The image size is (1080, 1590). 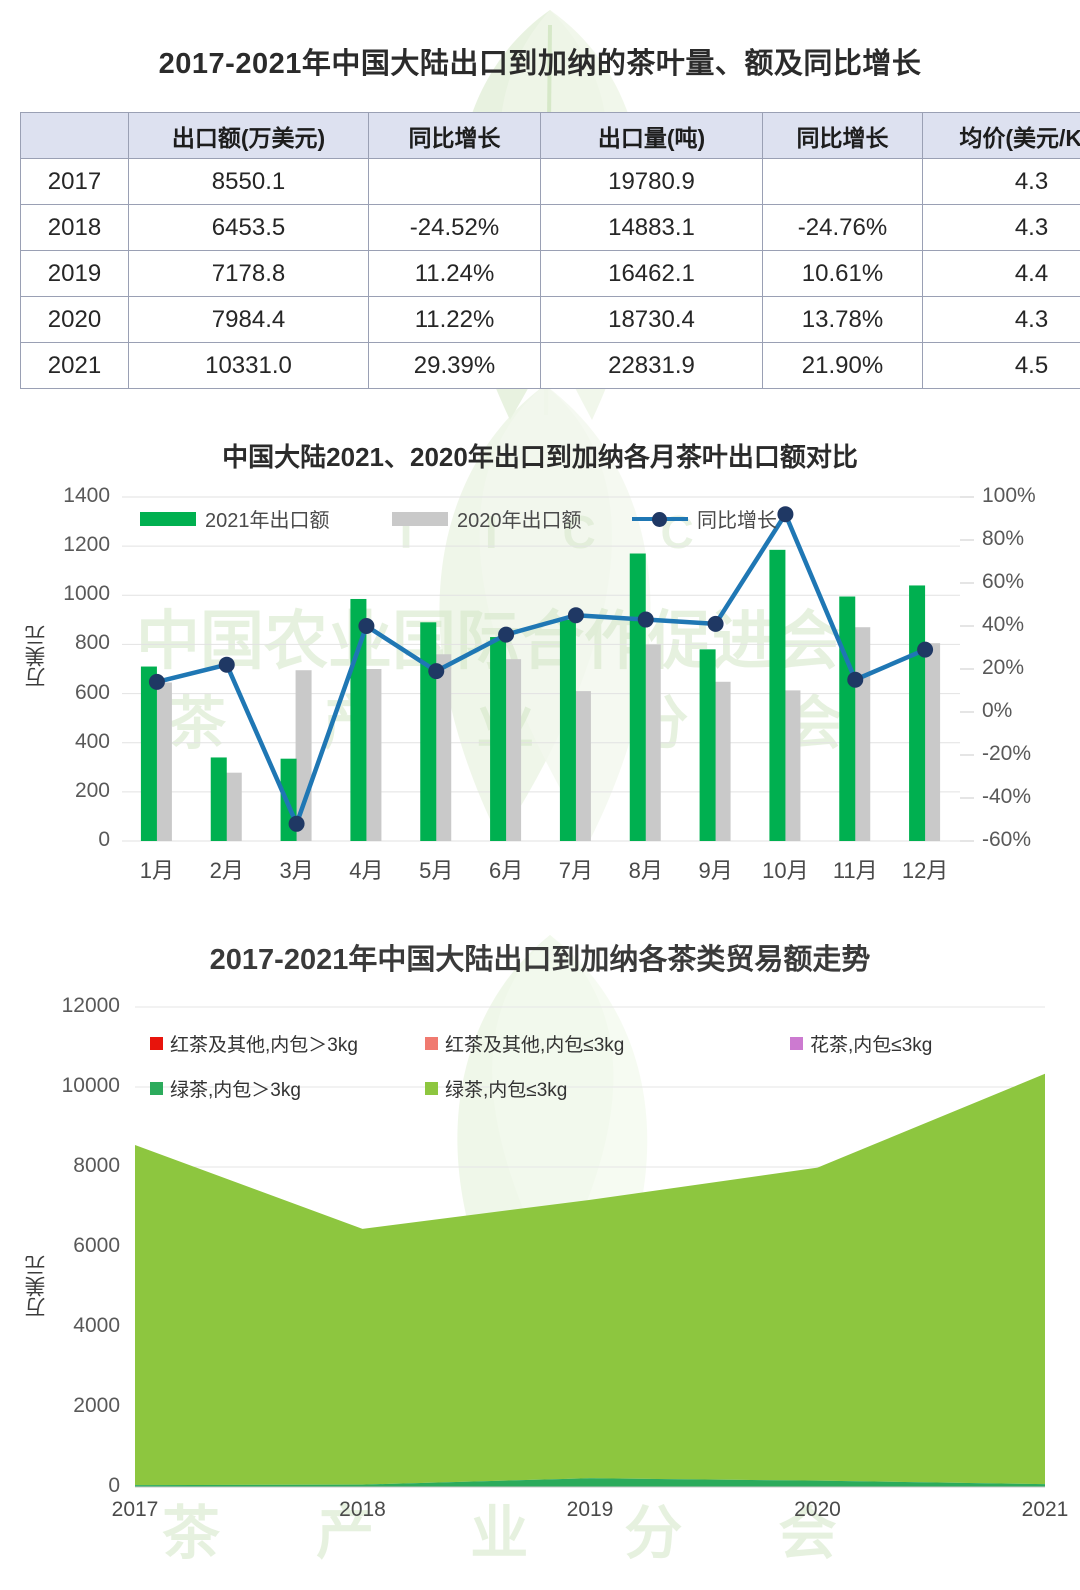 I want to click on table-cell-value-yoy: 11.24%, so click(x=455, y=274).